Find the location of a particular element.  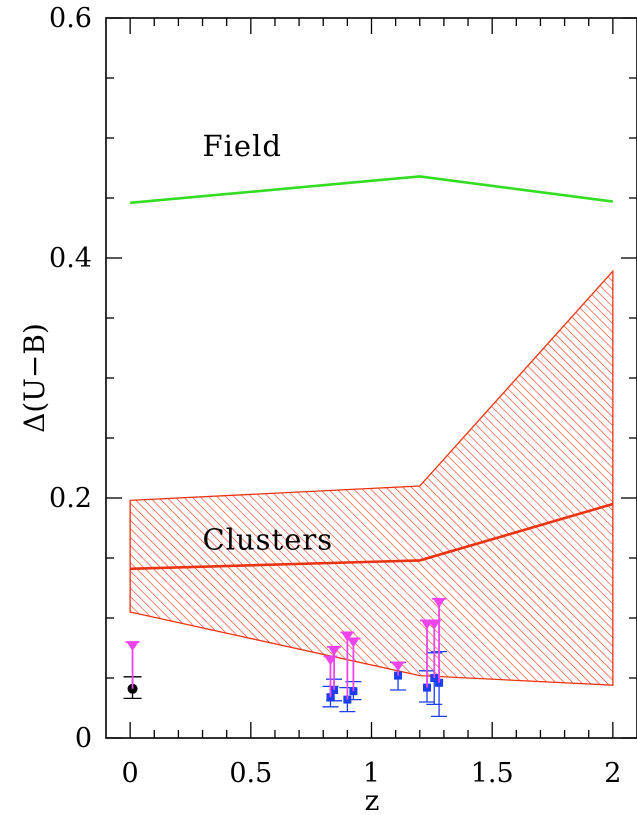

annotation-field: Field is located at coordinates (242, 146).